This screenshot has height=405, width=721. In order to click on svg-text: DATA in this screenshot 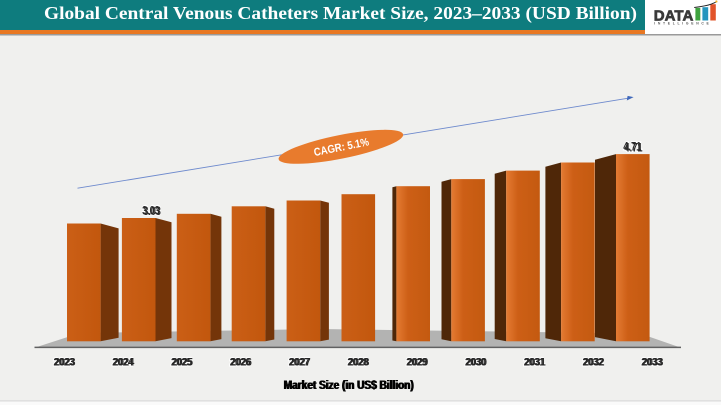, I will do `click(674, 15)`.